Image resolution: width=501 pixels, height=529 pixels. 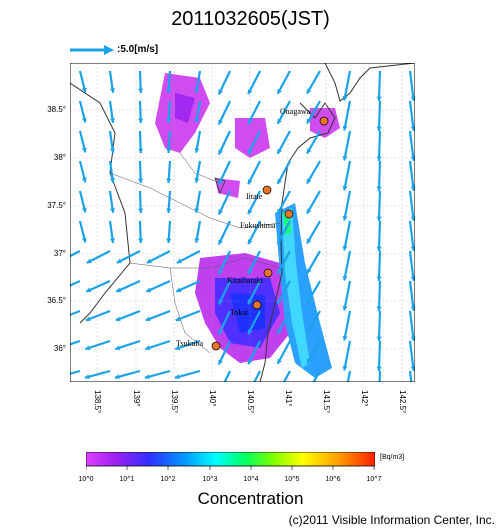 What do you see at coordinates (391, 520) in the screenshot?
I see `copyright-text: (c)2011 Visible Information Center, Inc.` at bounding box center [391, 520].